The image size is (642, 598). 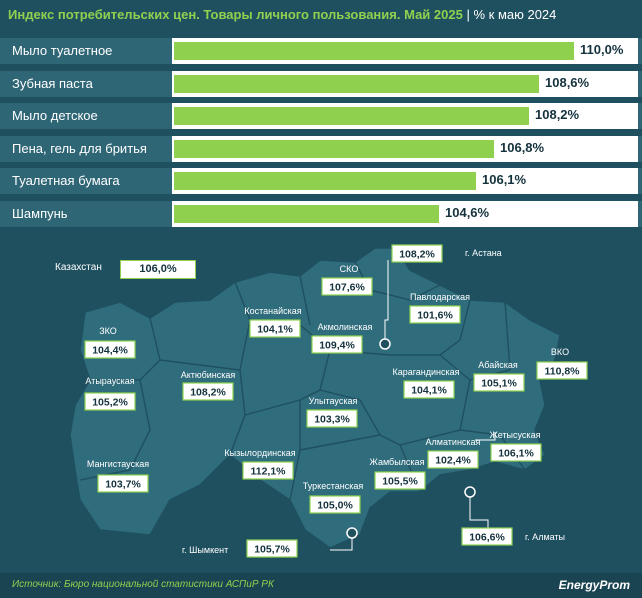 I want to click on title-unit: % к маю 2024, so click(x=515, y=14).